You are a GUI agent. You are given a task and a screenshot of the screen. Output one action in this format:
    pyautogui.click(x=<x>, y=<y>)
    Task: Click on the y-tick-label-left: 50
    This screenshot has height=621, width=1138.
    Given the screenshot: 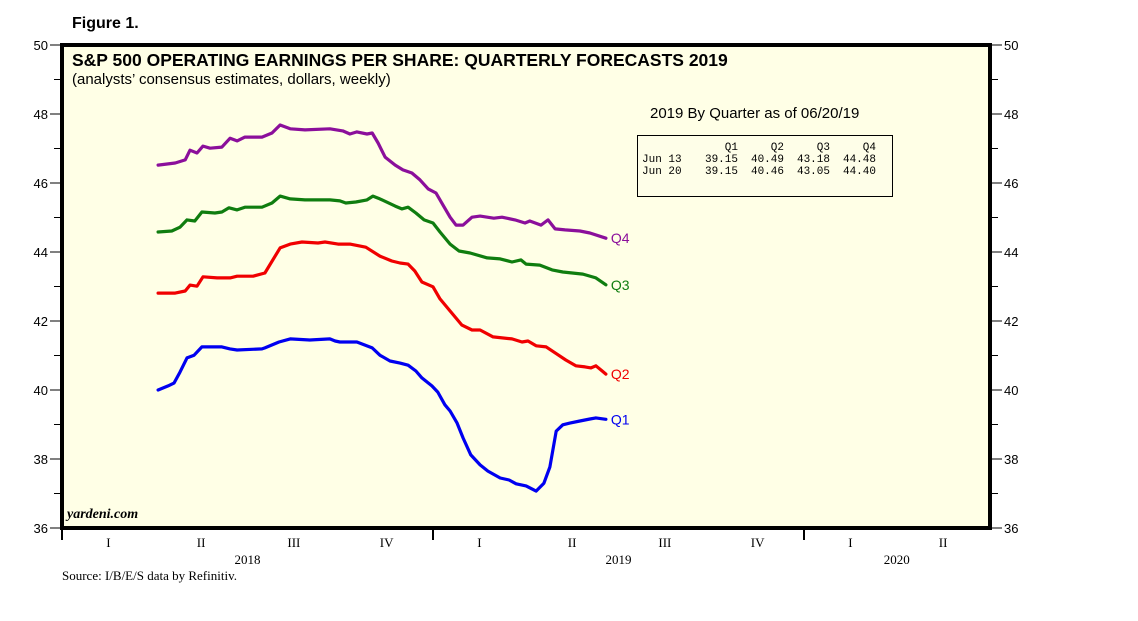 What is the action you would take?
    pyautogui.click(x=41, y=45)
    